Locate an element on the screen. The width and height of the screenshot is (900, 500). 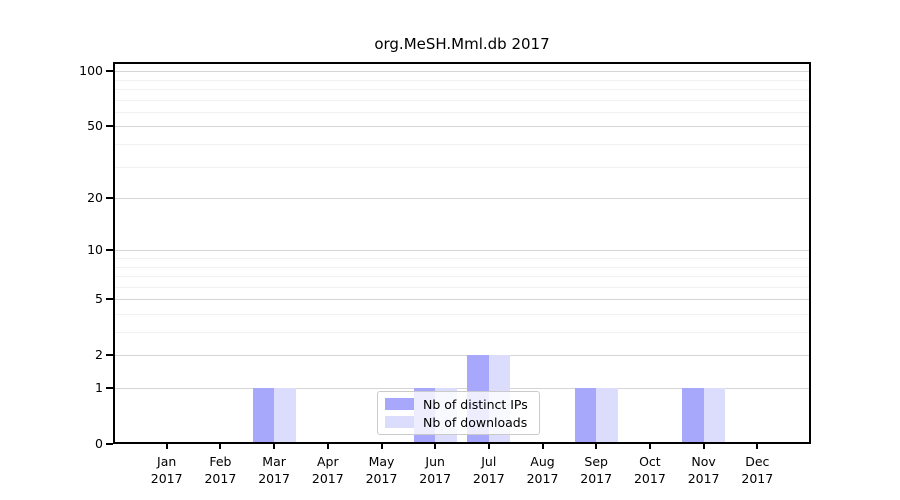
y-tick-label: 50 is located at coordinates (95, 126).